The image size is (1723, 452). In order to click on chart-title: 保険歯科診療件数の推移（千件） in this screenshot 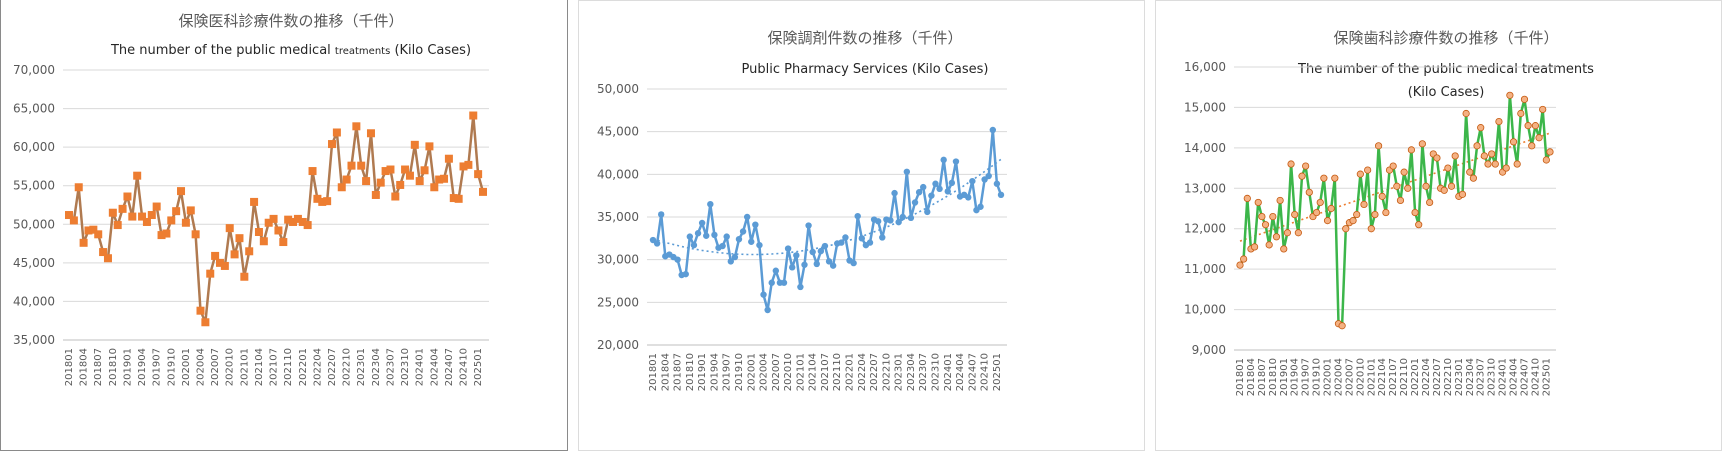, I will do `click(1445, 38)`.